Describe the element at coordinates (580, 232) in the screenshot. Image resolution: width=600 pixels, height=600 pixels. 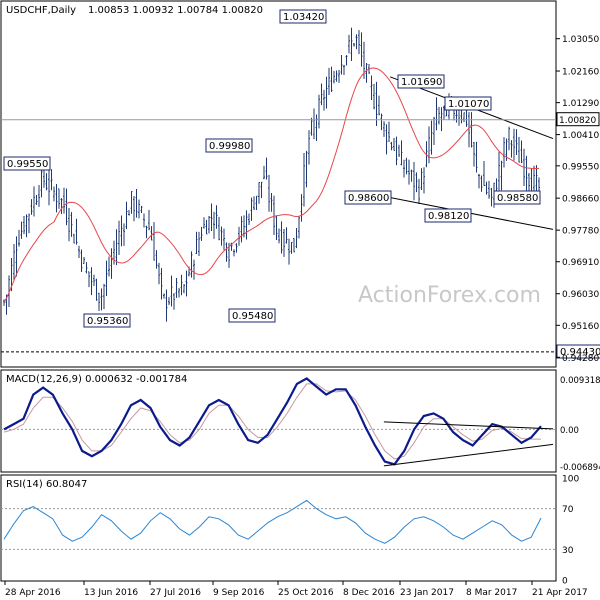
I see `price-y-tick: 0.97780` at that location.